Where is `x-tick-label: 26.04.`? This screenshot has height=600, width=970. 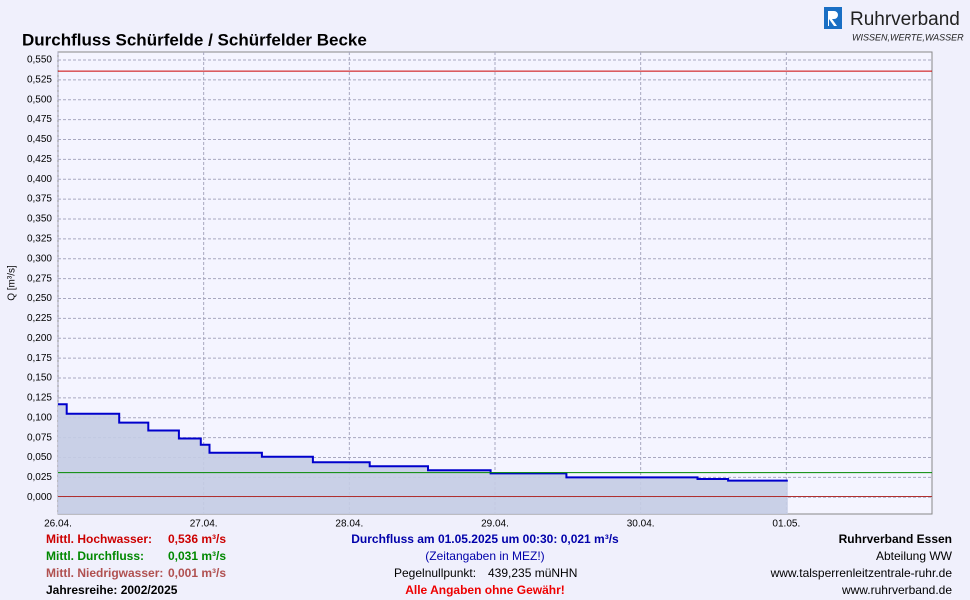
x-tick-label: 26.04. is located at coordinates (58, 524).